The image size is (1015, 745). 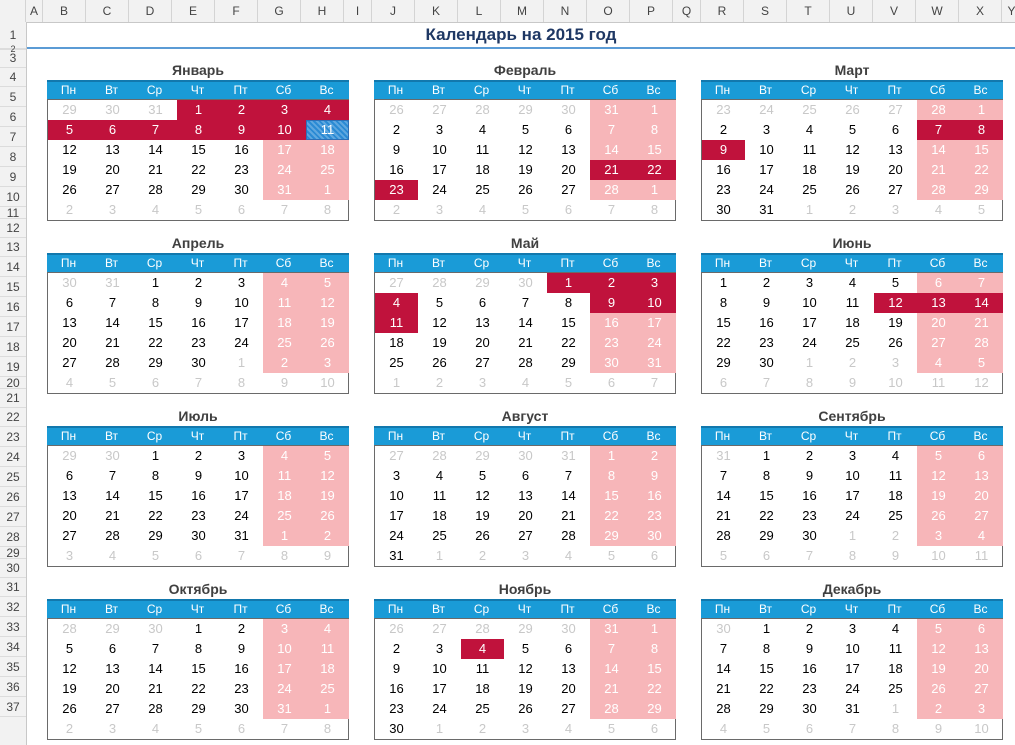 What do you see at coordinates (479, 11) in the screenshot?
I see `column-header: L` at bounding box center [479, 11].